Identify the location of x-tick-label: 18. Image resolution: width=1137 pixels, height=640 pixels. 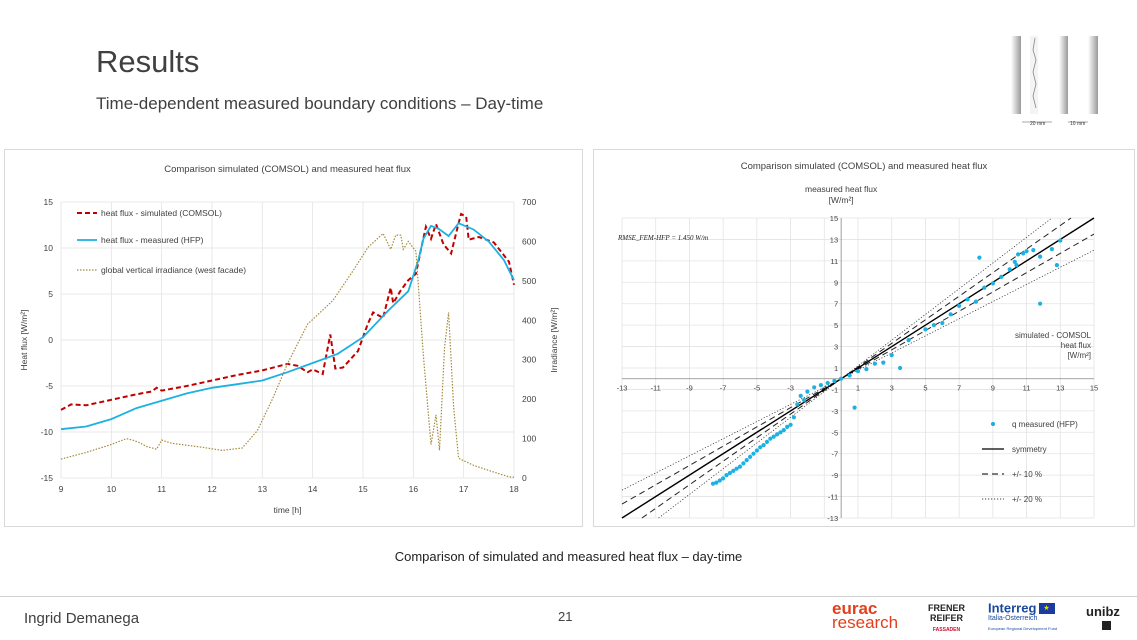
(514, 489).